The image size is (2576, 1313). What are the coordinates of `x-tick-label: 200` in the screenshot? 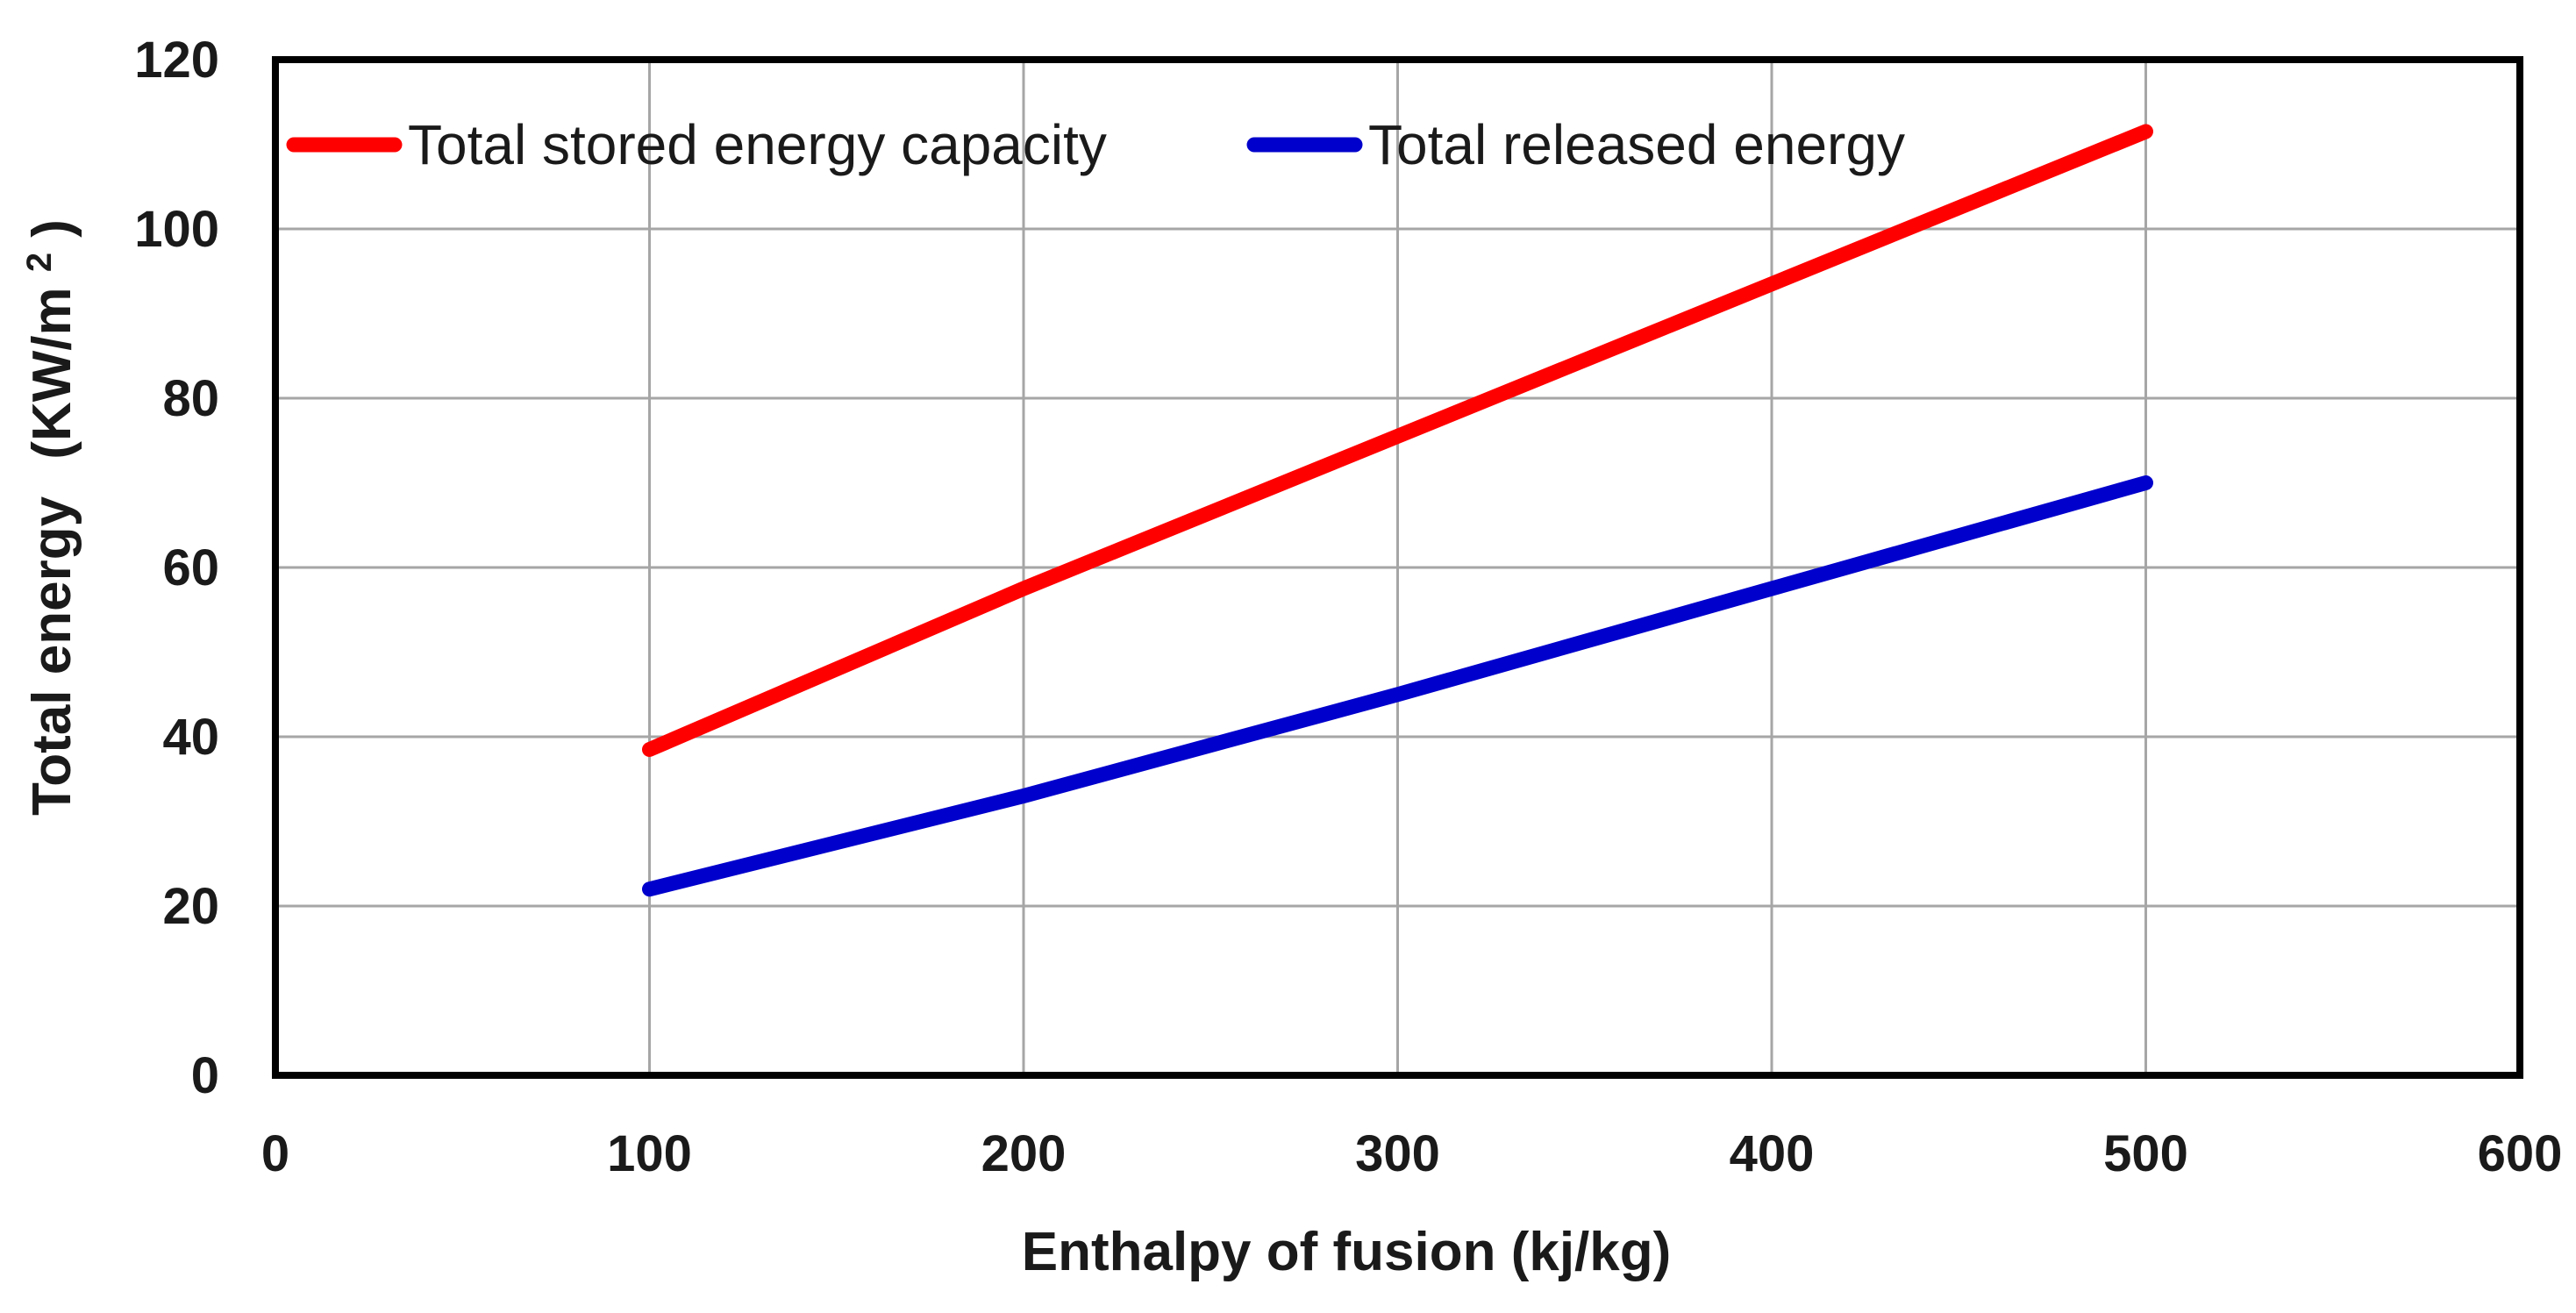 It's located at (1024, 1153).